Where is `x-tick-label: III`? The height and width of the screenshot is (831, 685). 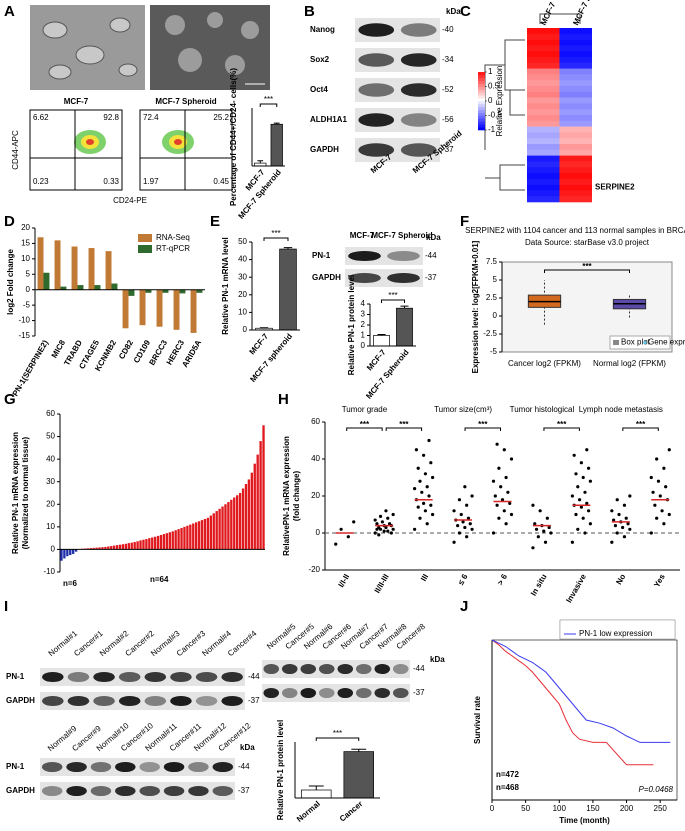 x-tick-label: III is located at coordinates (424, 578).